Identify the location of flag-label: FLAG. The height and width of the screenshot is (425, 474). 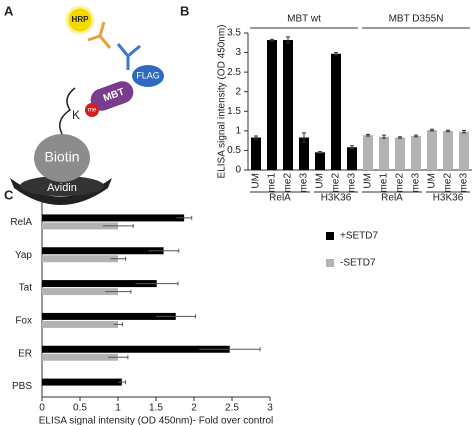
(148, 75).